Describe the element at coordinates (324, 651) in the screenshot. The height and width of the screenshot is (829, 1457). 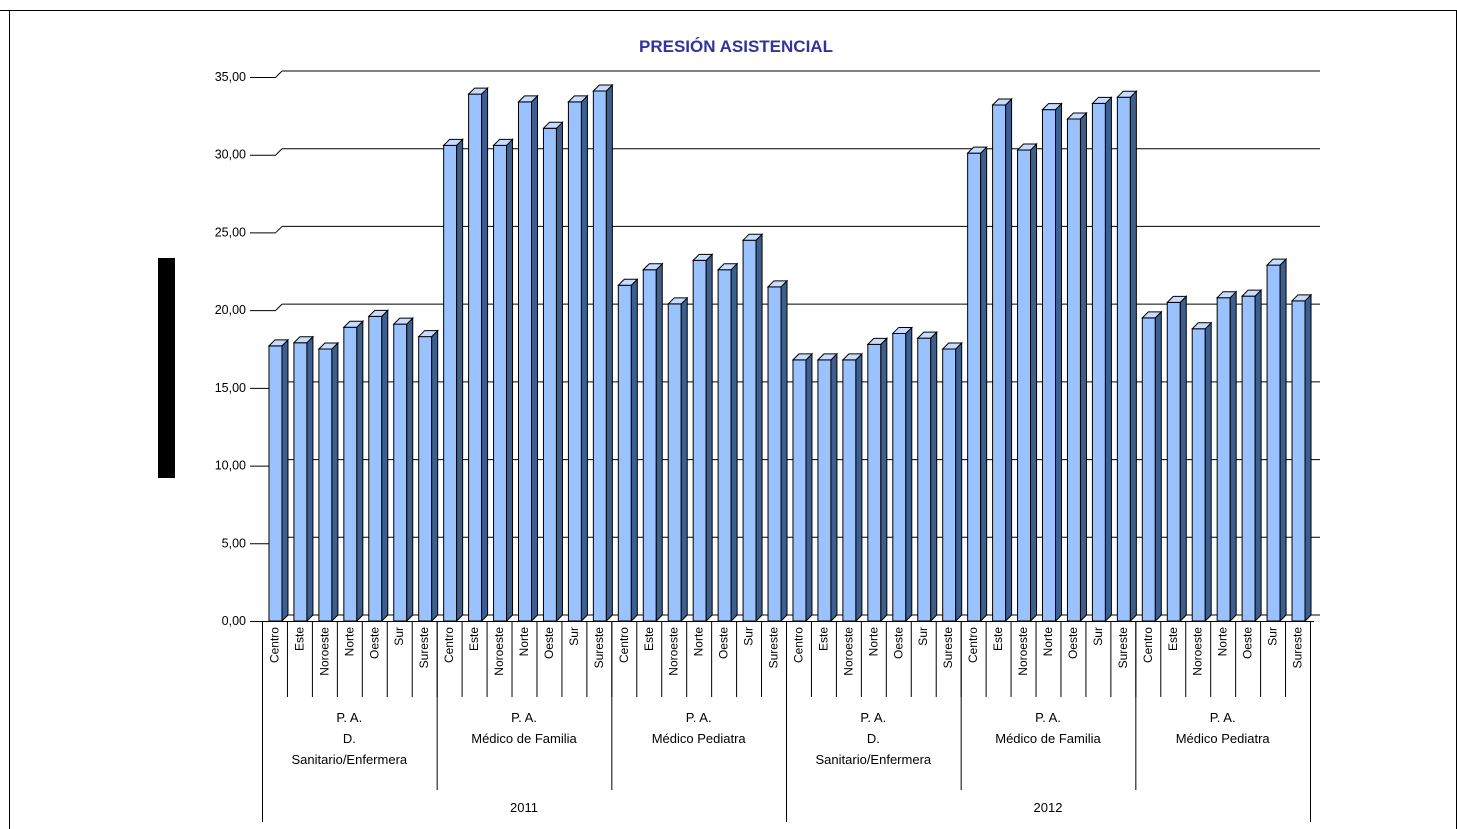
I see `category-label: Noroeste` at that location.